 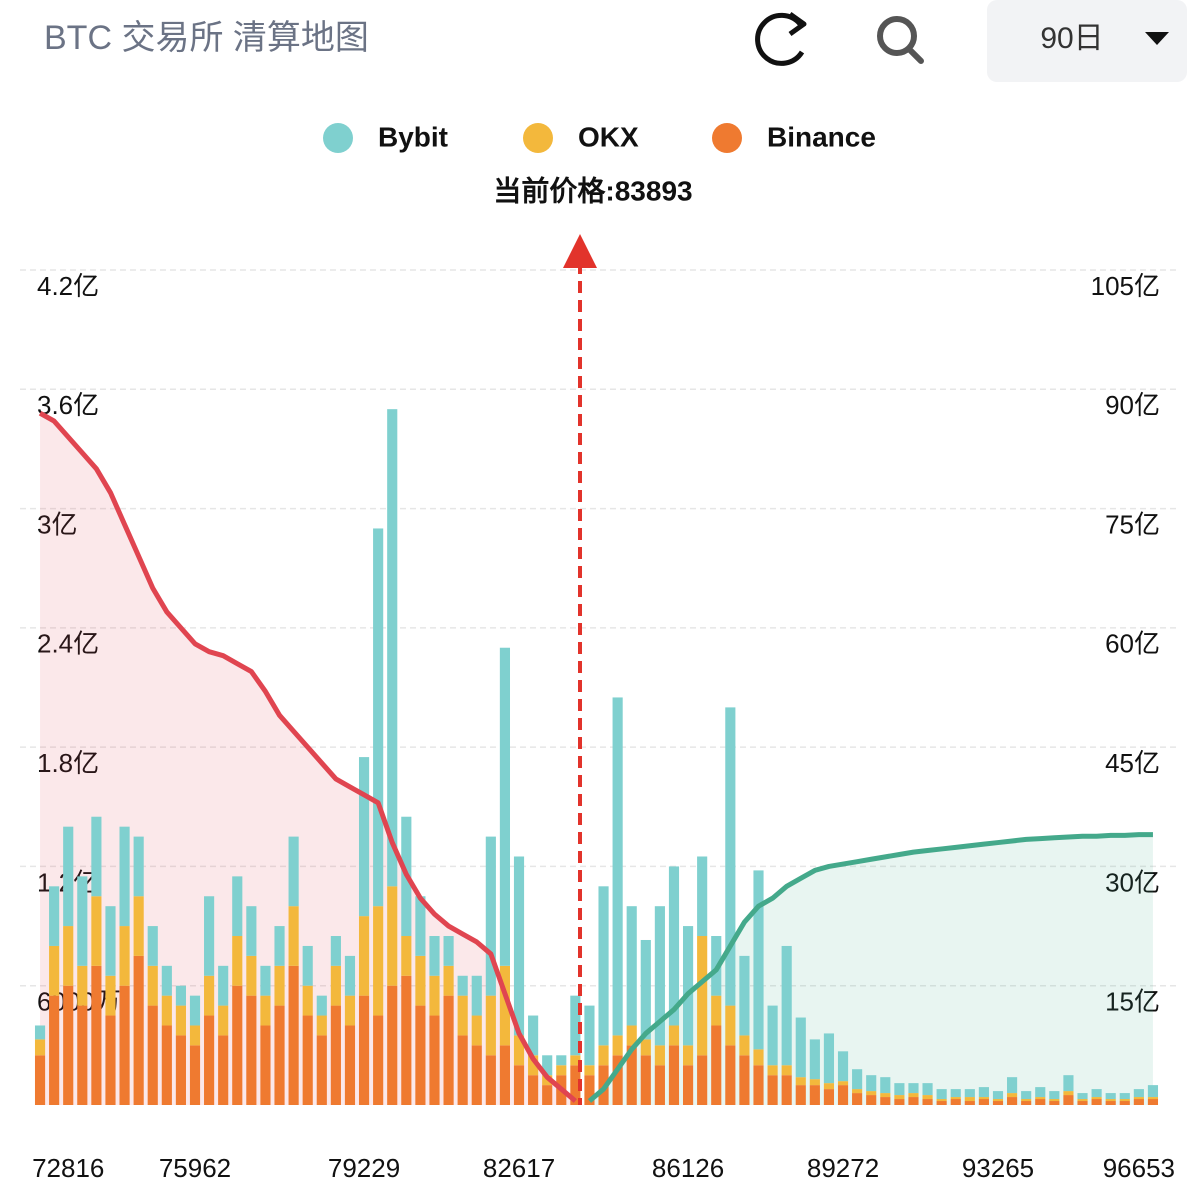 I want to click on period-selector, so click(x=1087, y=41).